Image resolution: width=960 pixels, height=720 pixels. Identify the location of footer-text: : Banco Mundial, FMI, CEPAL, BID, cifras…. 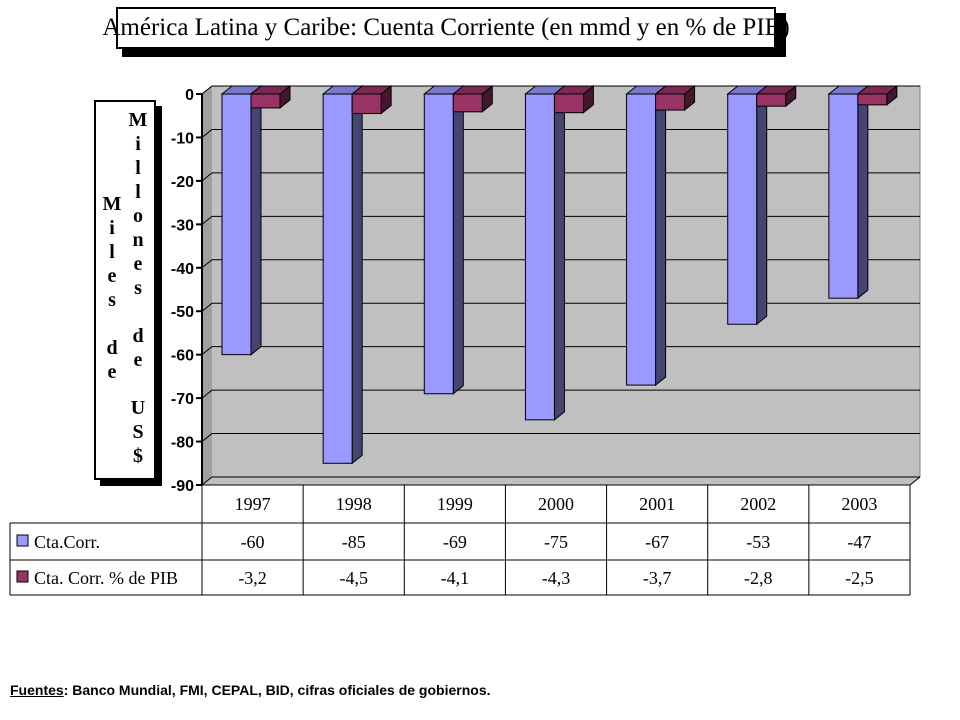
(277, 690).